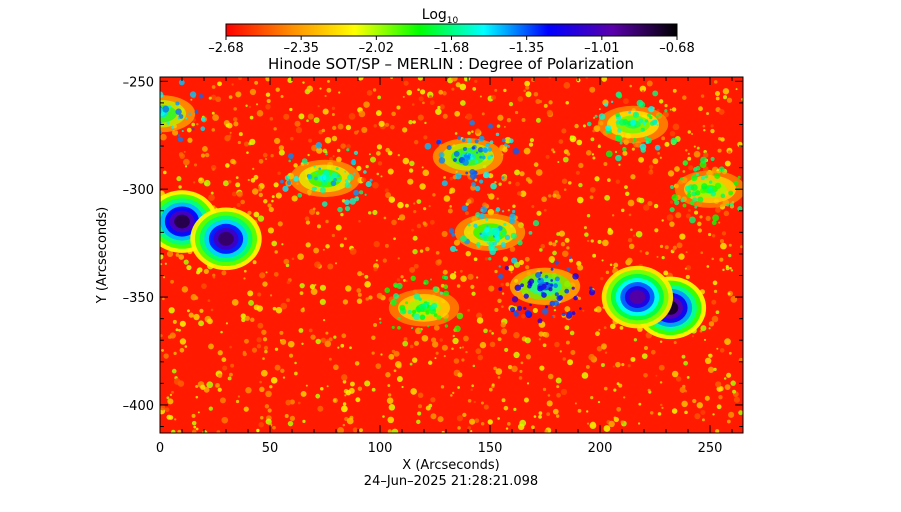  I want to click on x-tick-label: 200, so click(600, 448).